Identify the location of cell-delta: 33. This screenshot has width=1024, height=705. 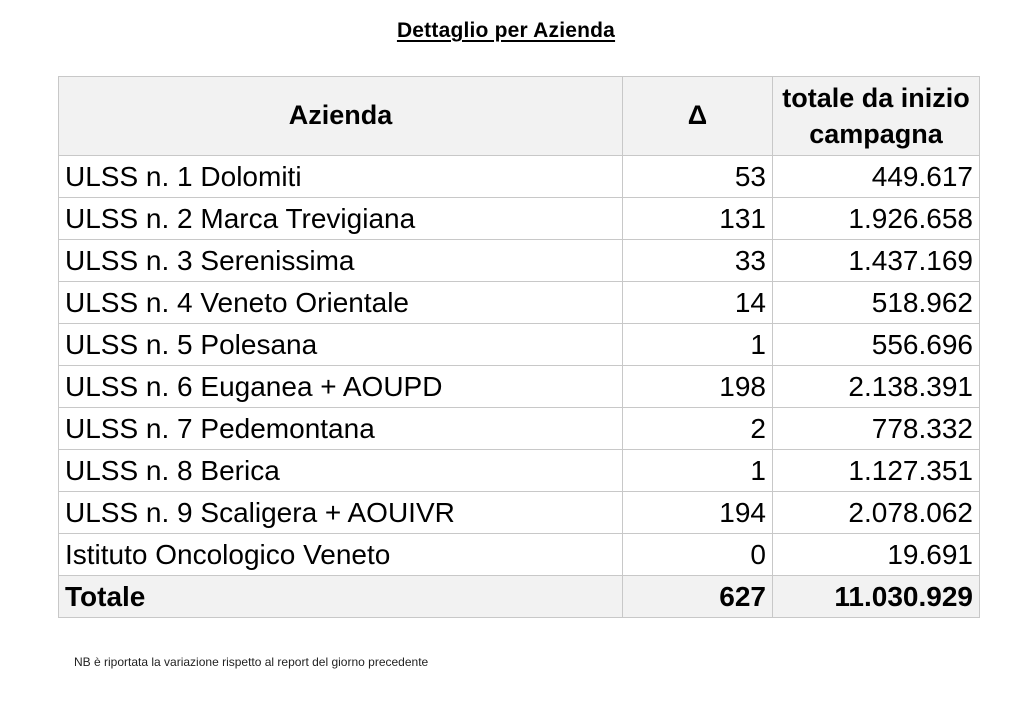
(697, 260).